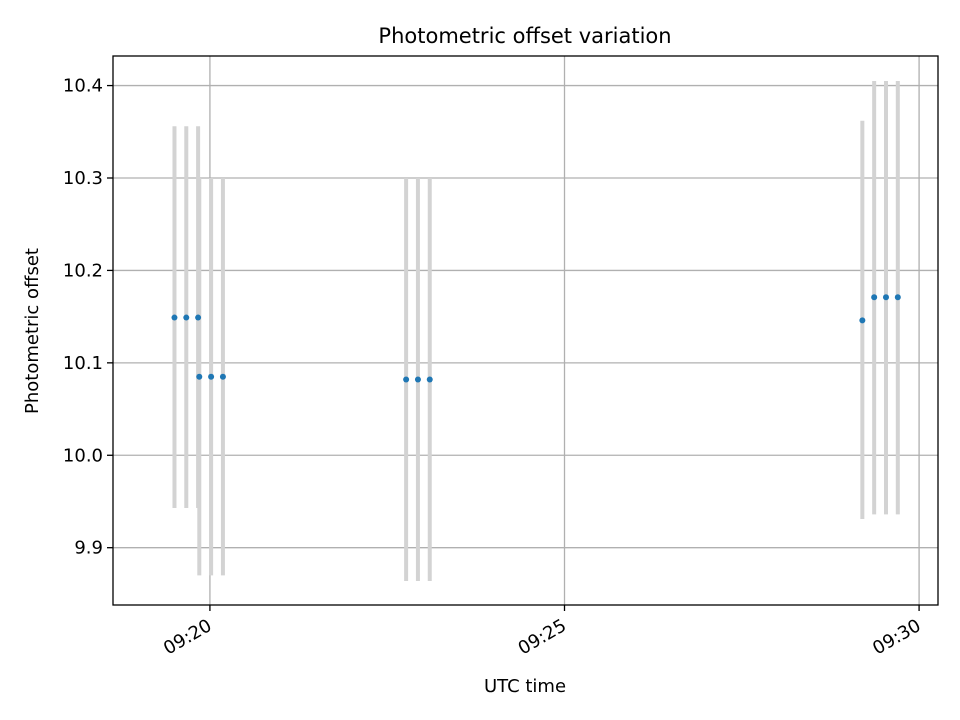  I want to click on y-tick-label: 10.1, so click(83, 363).